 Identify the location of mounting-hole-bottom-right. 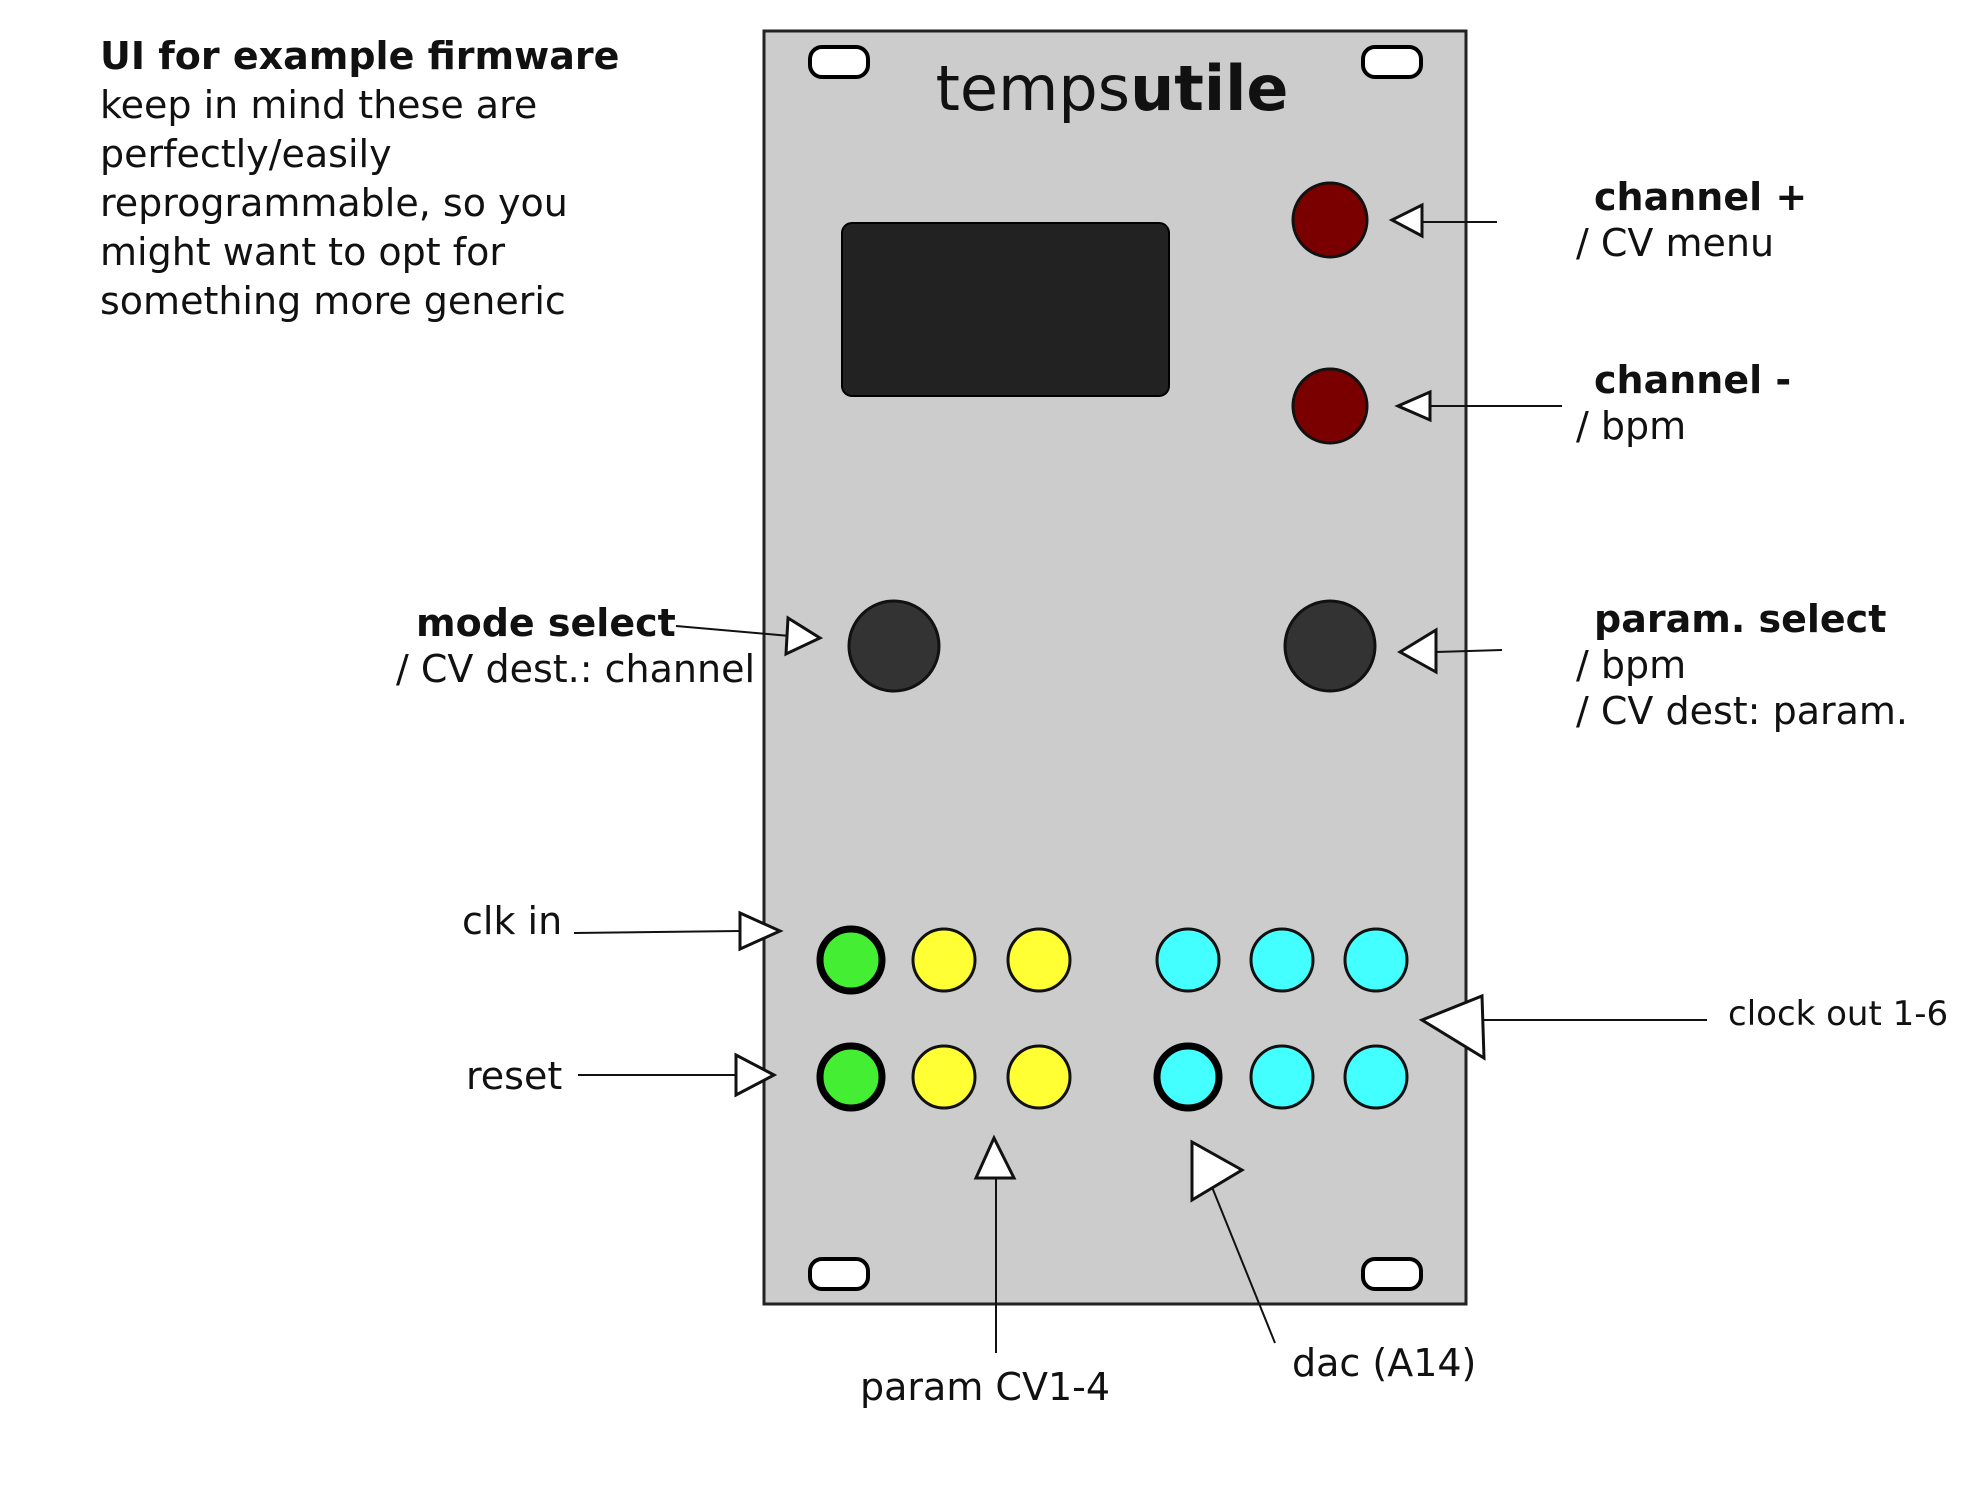
(1392, 1274).